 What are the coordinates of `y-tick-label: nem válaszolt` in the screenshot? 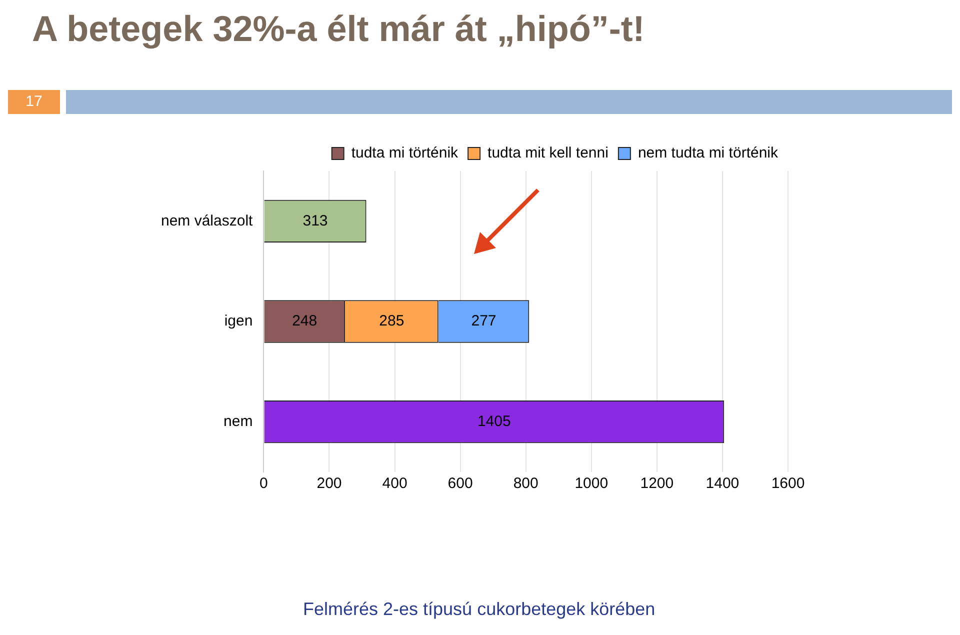 It's located at (207, 221).